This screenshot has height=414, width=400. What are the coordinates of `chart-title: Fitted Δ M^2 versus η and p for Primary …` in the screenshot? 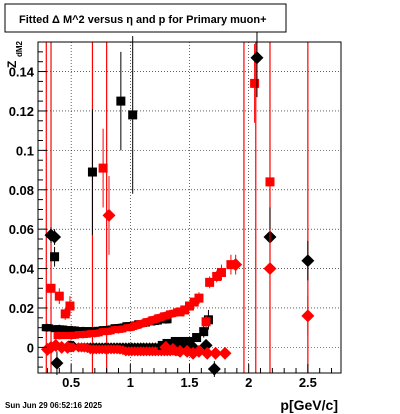 It's located at (143, 20).